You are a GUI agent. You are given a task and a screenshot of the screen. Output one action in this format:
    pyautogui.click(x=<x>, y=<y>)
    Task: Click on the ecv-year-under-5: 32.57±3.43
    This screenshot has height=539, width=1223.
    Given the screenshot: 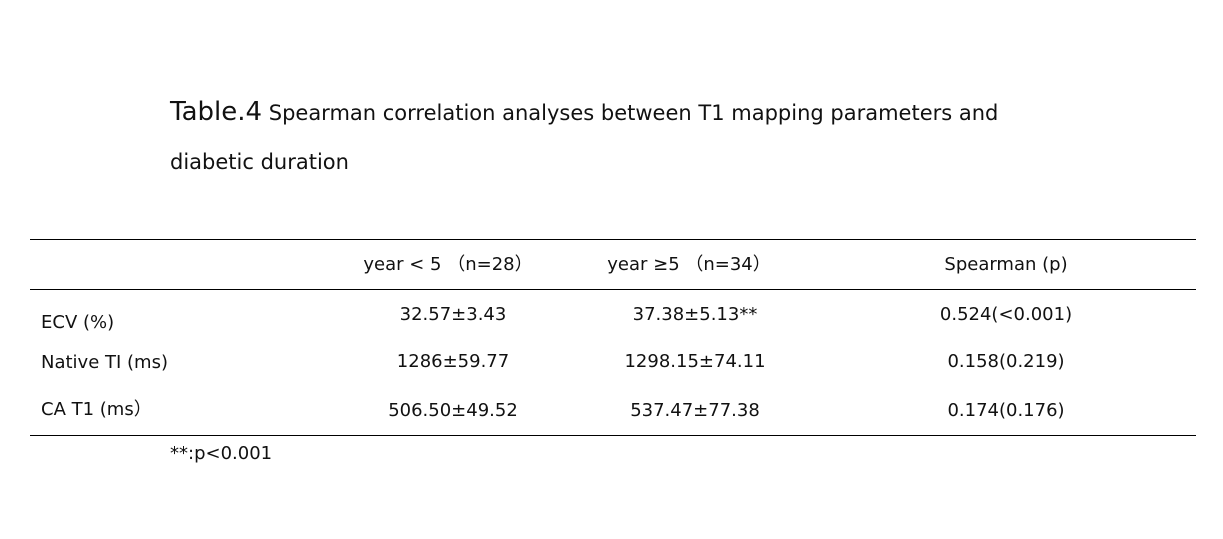 What is the action you would take?
    pyautogui.click(x=453, y=314)
    